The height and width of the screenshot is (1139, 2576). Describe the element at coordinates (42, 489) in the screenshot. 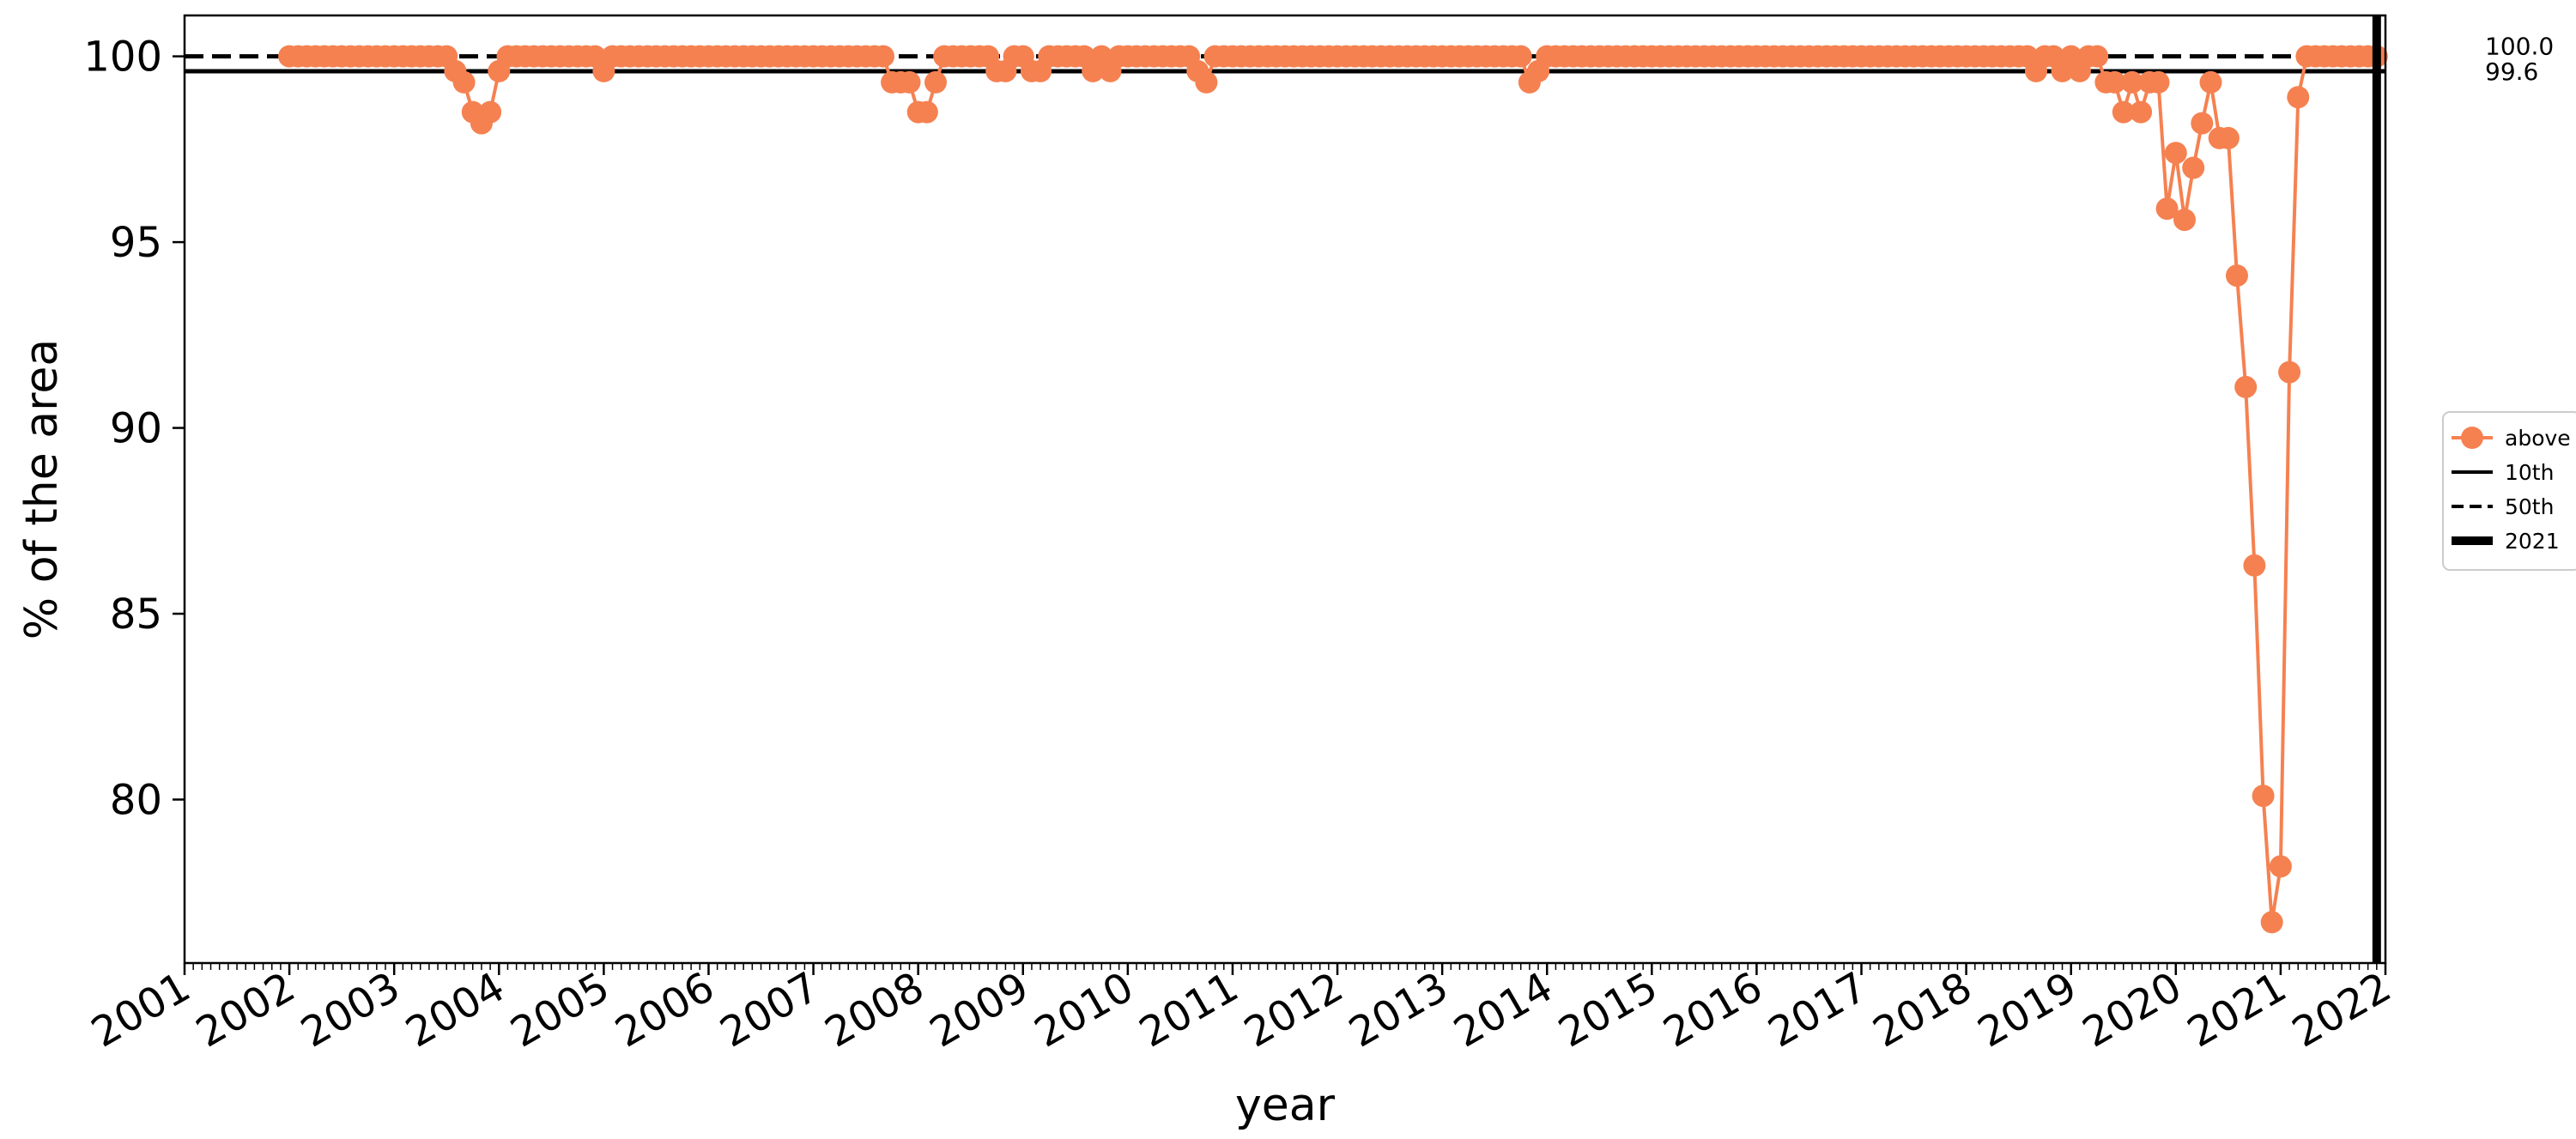

I see `y-axis-title: % of the area` at that location.